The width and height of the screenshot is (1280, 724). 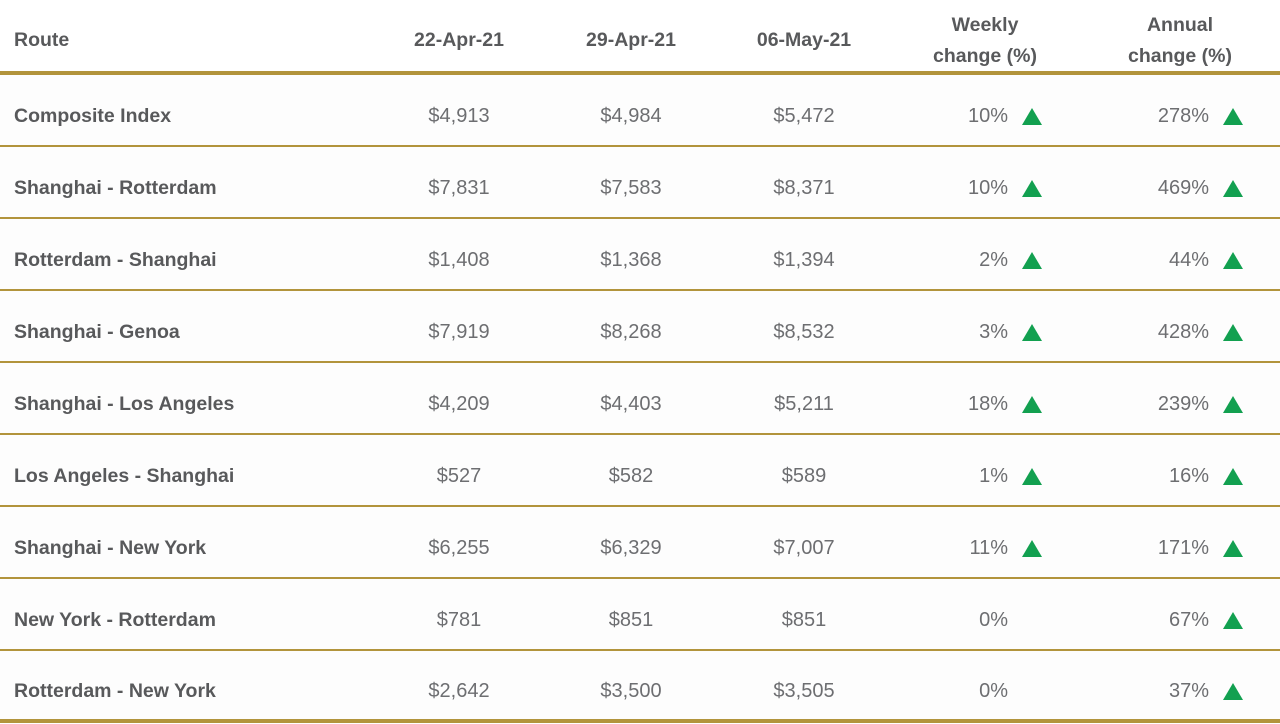 I want to click on annual-change-cell: 428%, so click(x=1142, y=332).